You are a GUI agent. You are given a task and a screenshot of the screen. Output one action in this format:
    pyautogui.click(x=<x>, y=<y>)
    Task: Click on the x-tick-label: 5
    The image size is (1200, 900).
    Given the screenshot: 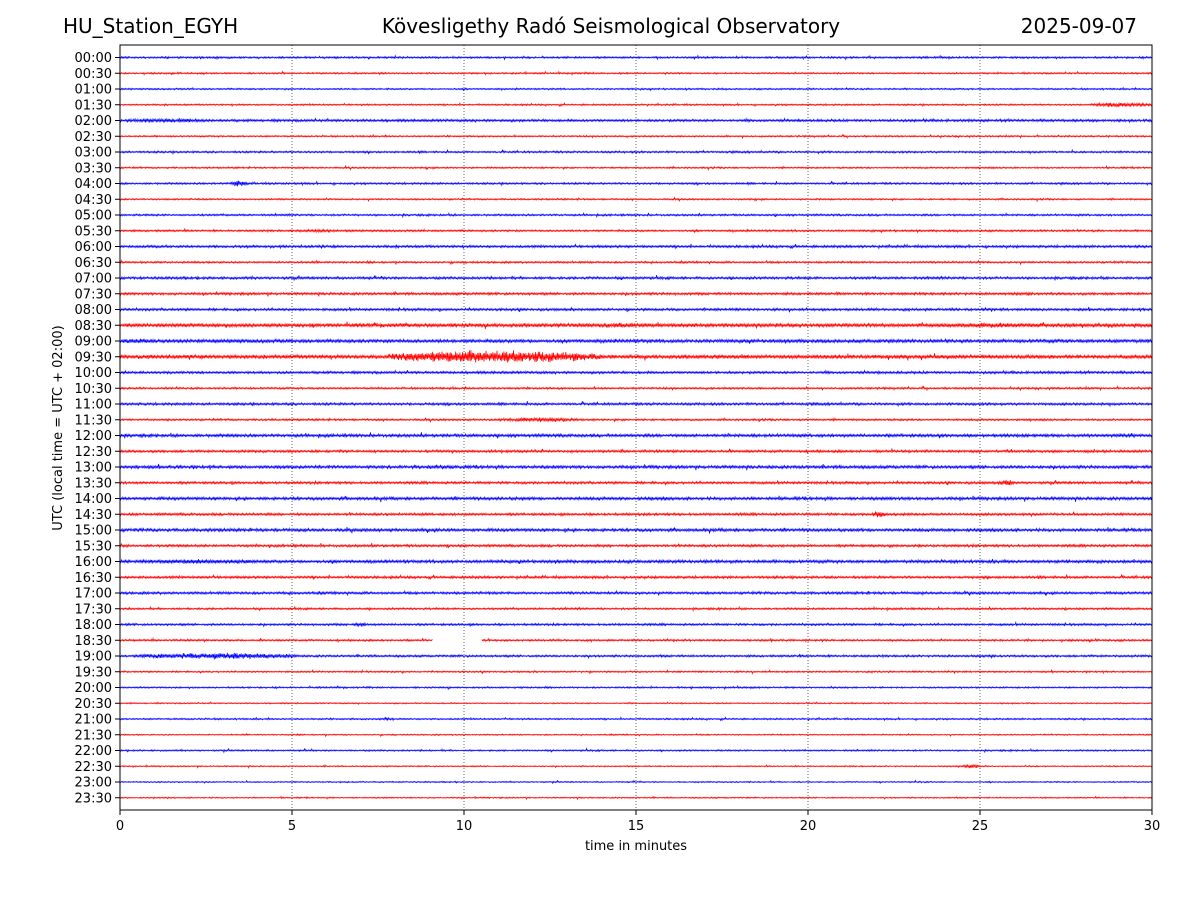 What is the action you would take?
    pyautogui.click(x=292, y=826)
    